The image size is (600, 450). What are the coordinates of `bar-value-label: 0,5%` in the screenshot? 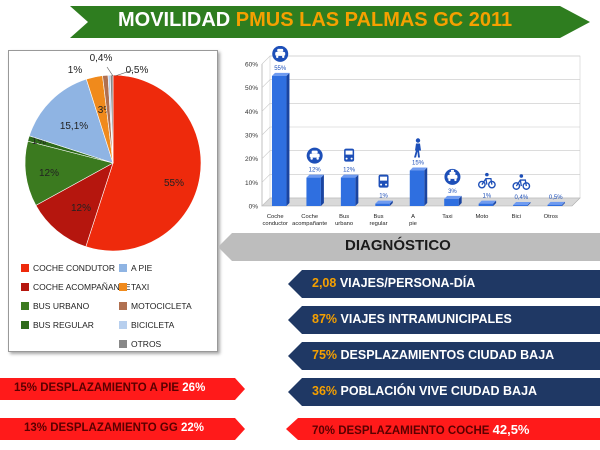 It's located at (556, 198).